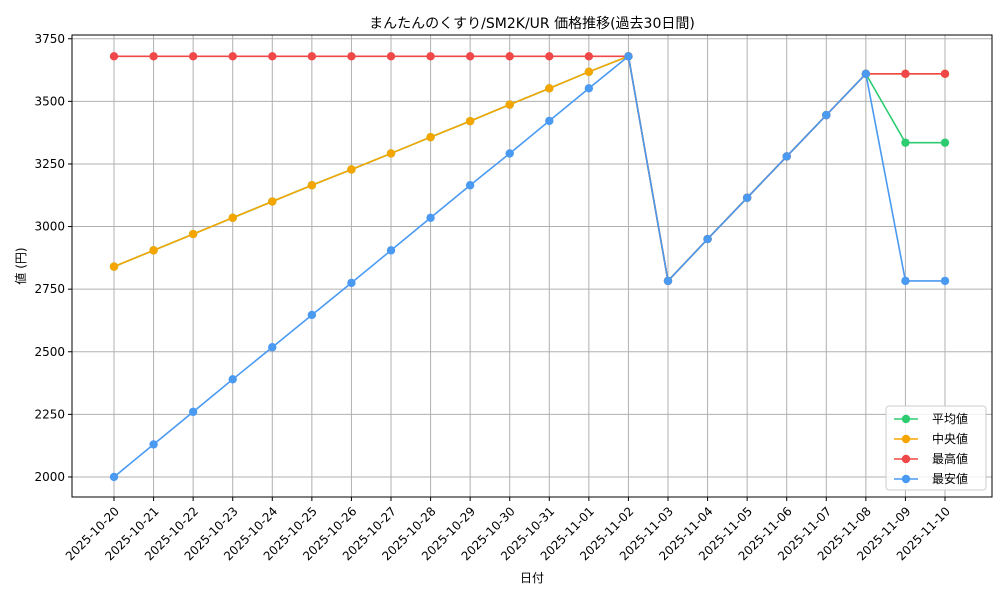 The height and width of the screenshot is (600, 1000). I want to click on legend-label: 平均値, so click(950, 418).